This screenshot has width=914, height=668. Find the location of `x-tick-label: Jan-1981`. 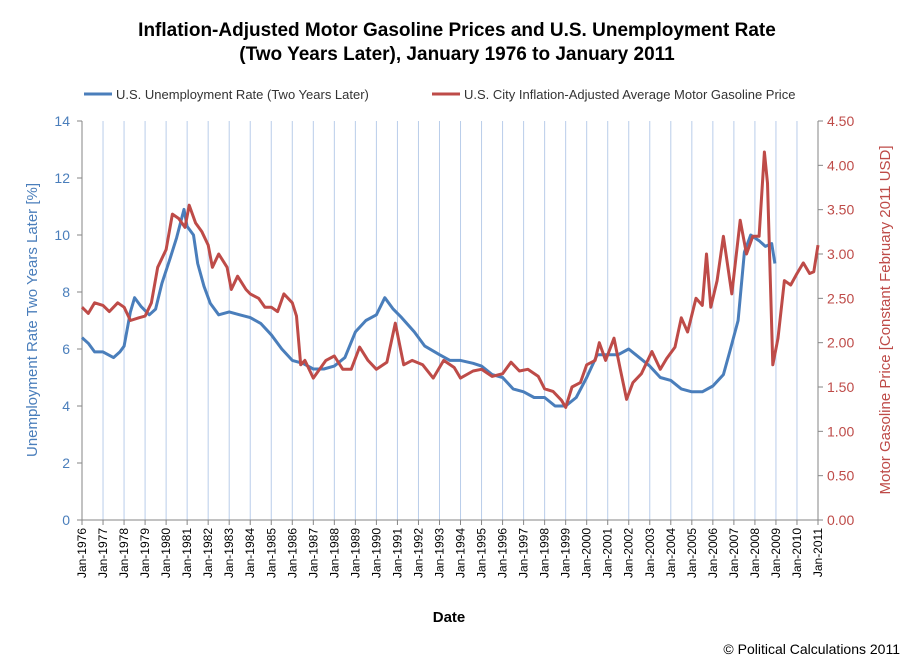

x-tick-label: Jan-1981 is located at coordinates (187, 553).